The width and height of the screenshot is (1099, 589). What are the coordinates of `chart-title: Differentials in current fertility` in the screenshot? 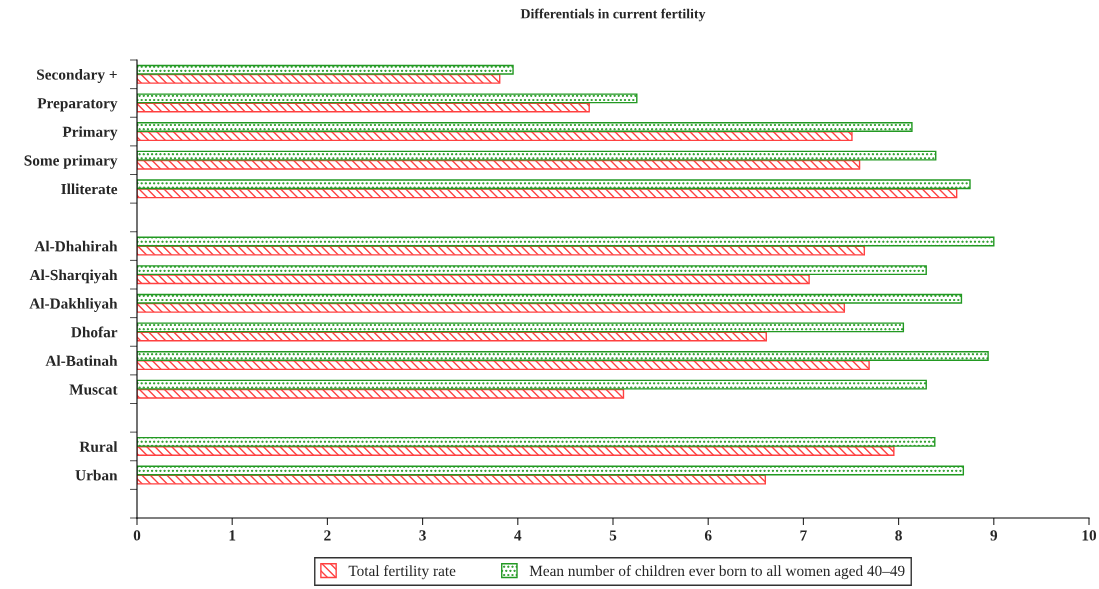 It's located at (613, 15).